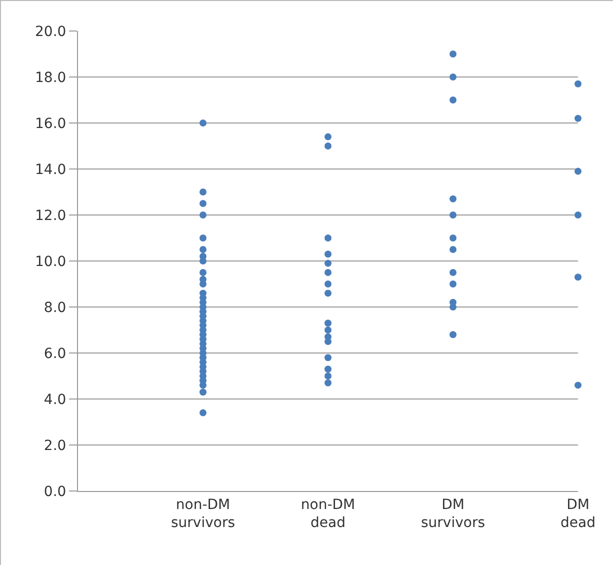 This screenshot has height=565, width=613. Describe the element at coordinates (50, 170) in the screenshot. I see `y-tick-label: 14.0` at that location.